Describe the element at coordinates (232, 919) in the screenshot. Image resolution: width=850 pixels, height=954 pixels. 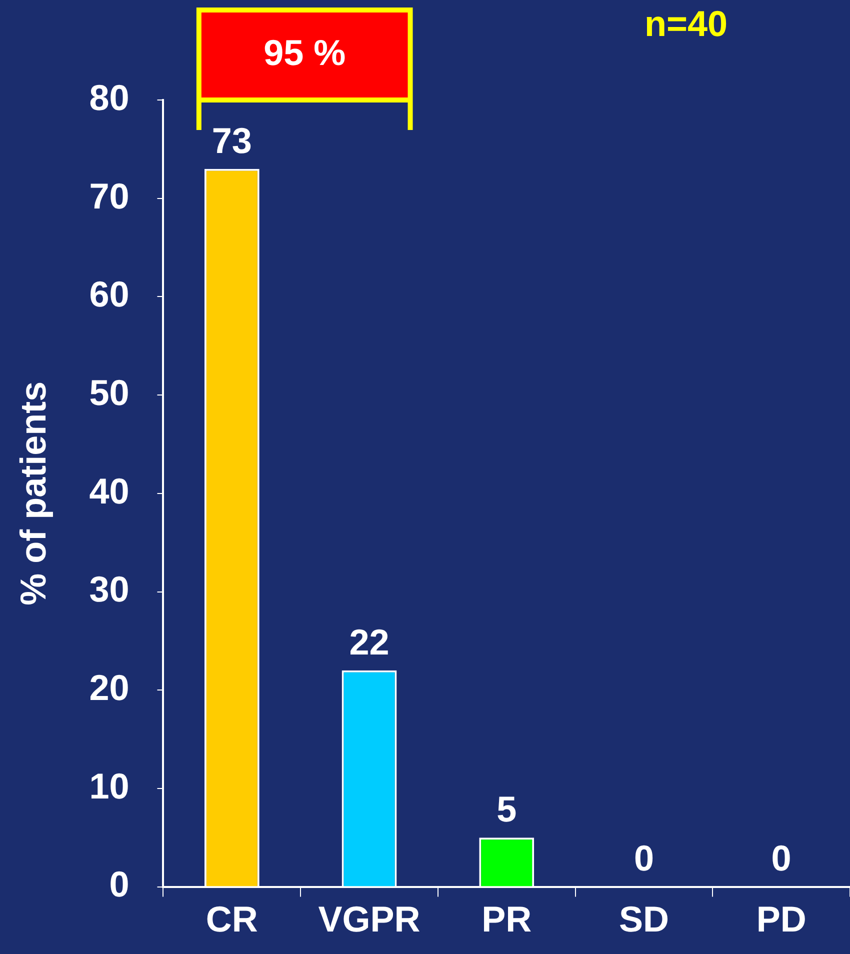
I see `x-tick-label: CR` at that location.